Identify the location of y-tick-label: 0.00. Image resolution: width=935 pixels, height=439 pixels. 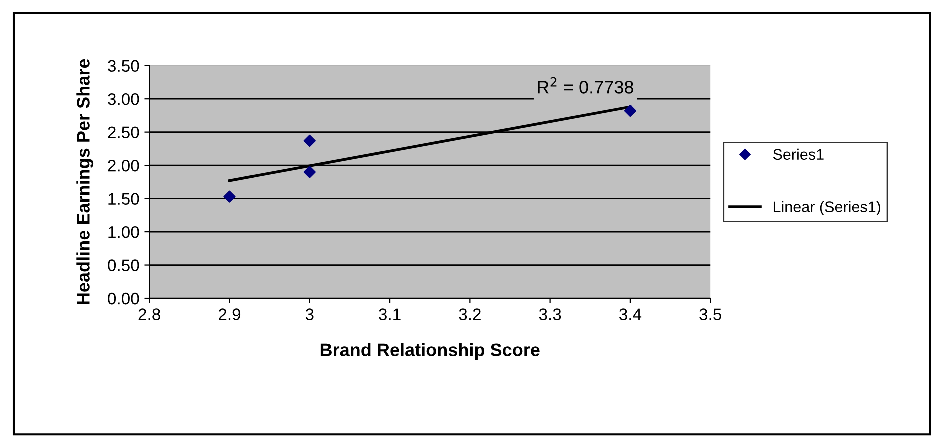
(124, 298).